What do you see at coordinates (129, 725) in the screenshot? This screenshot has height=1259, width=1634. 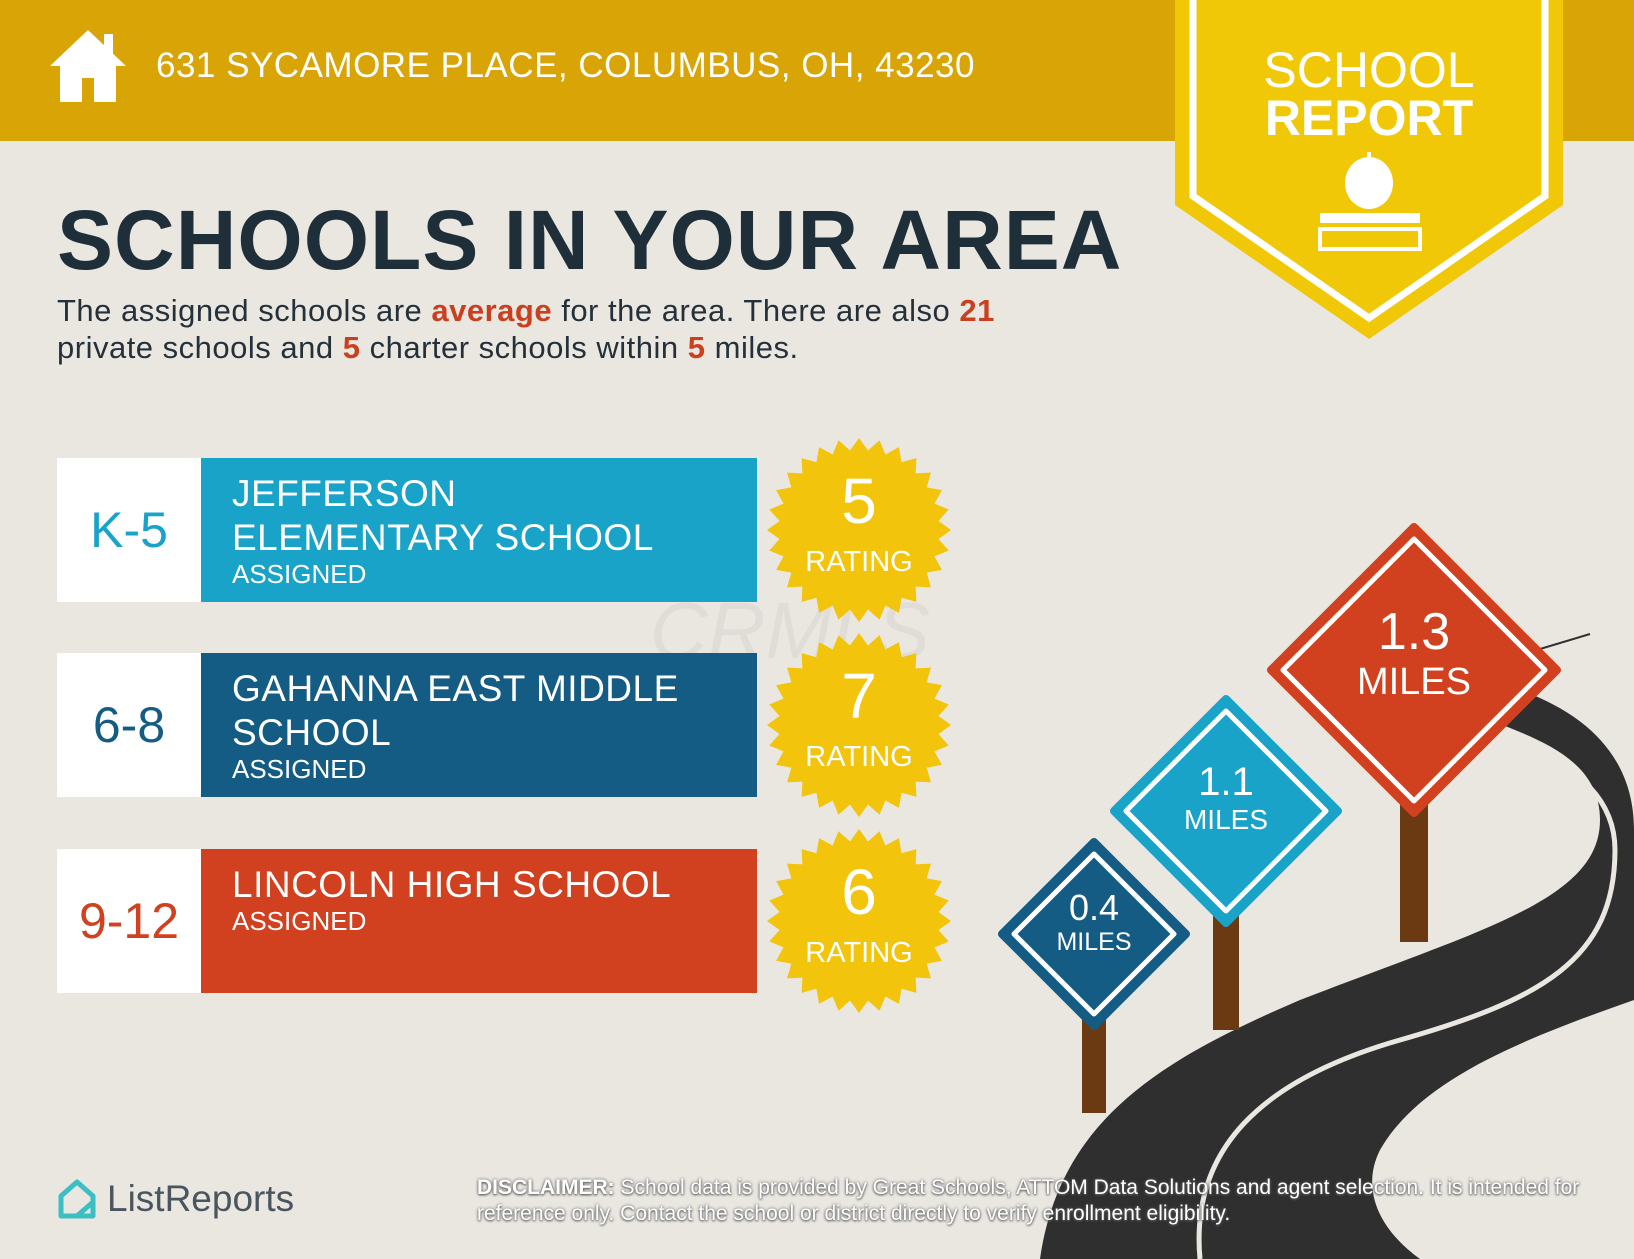 I see `grade-range: 6-8` at bounding box center [129, 725].